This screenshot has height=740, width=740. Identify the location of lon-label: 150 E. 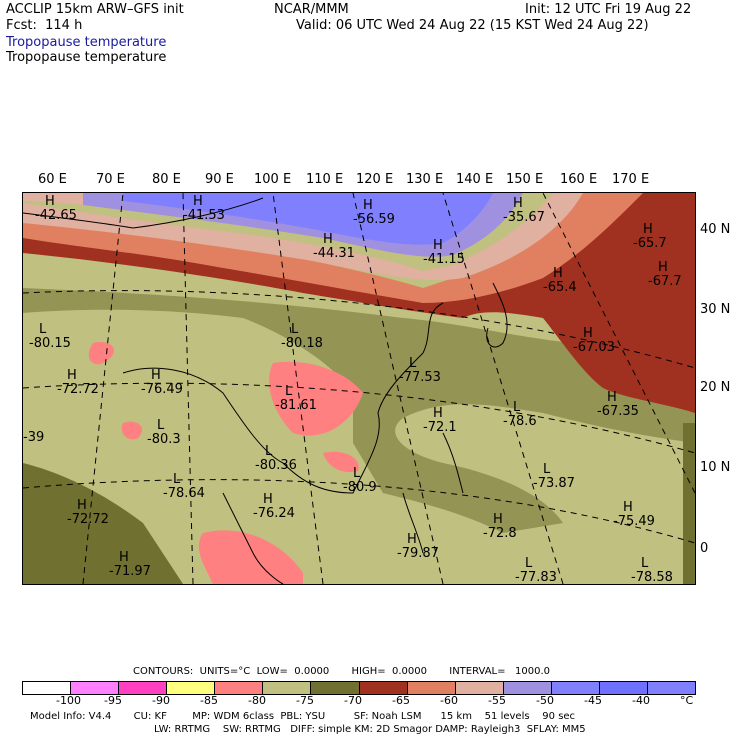
(525, 179).